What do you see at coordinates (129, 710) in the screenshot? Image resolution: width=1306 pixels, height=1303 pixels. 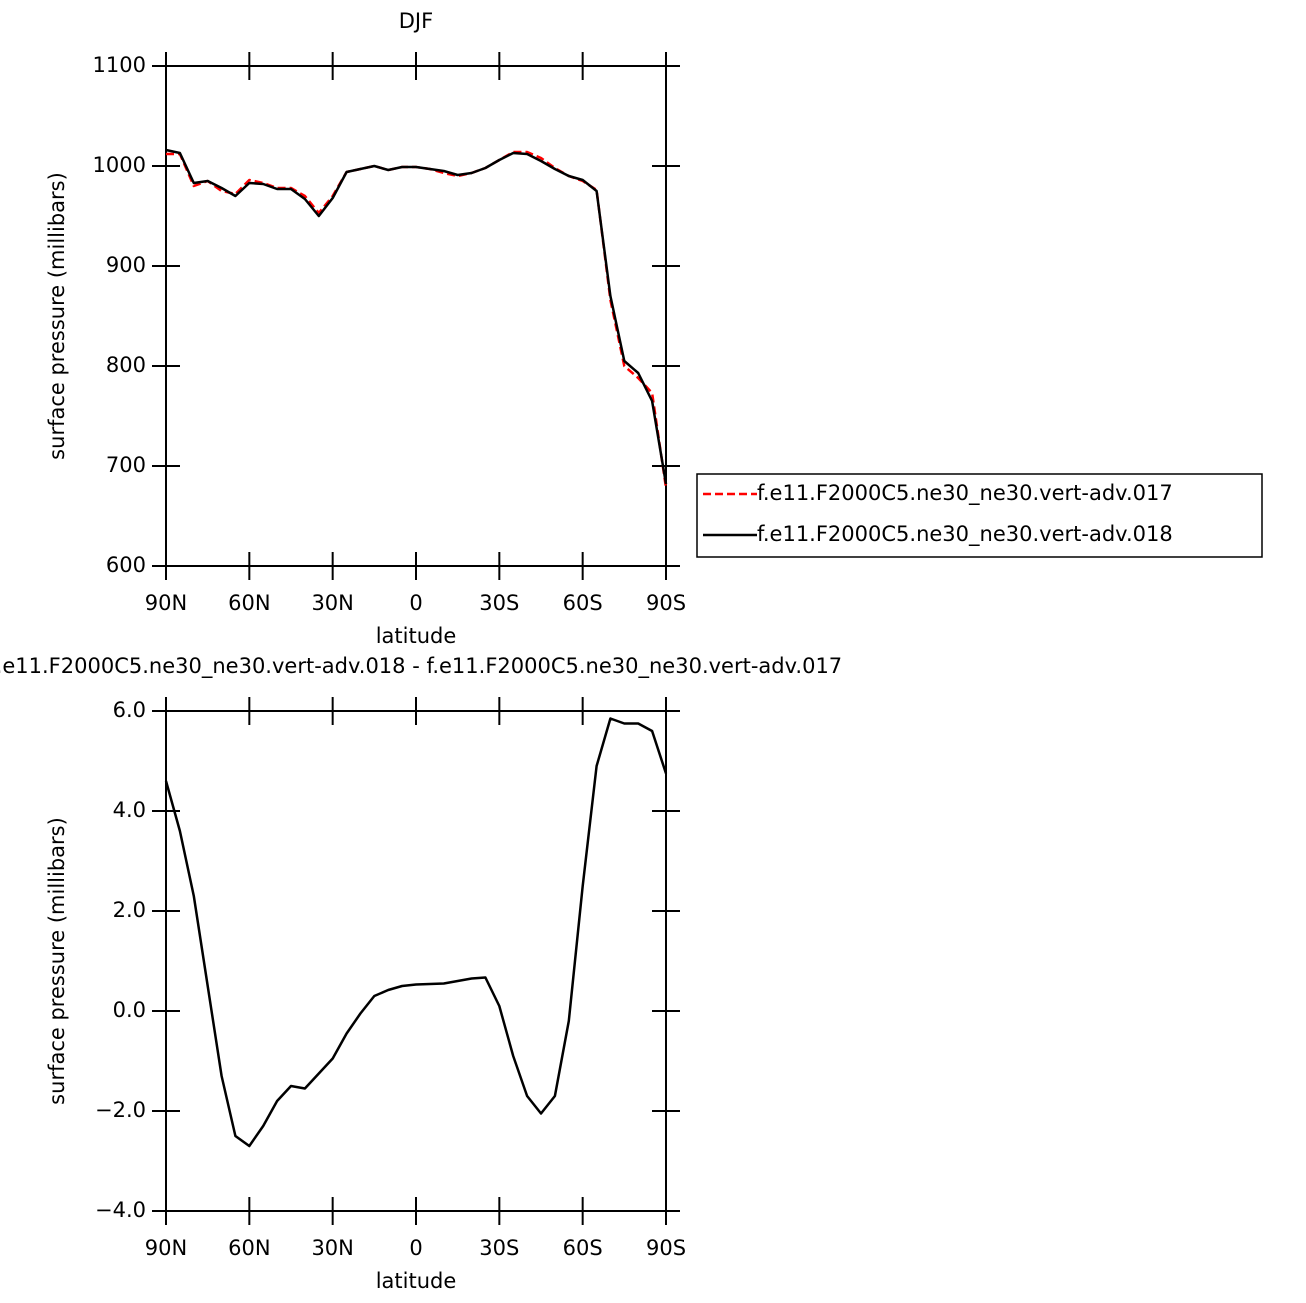 I see `y-tick-label: 6.0` at bounding box center [129, 710].